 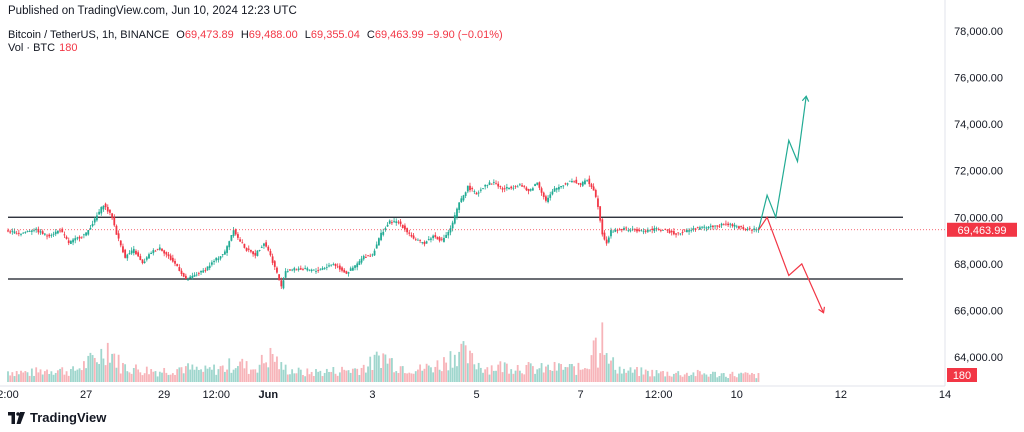 What do you see at coordinates (982, 229) in the screenshot?
I see `last-price-badge` at bounding box center [982, 229].